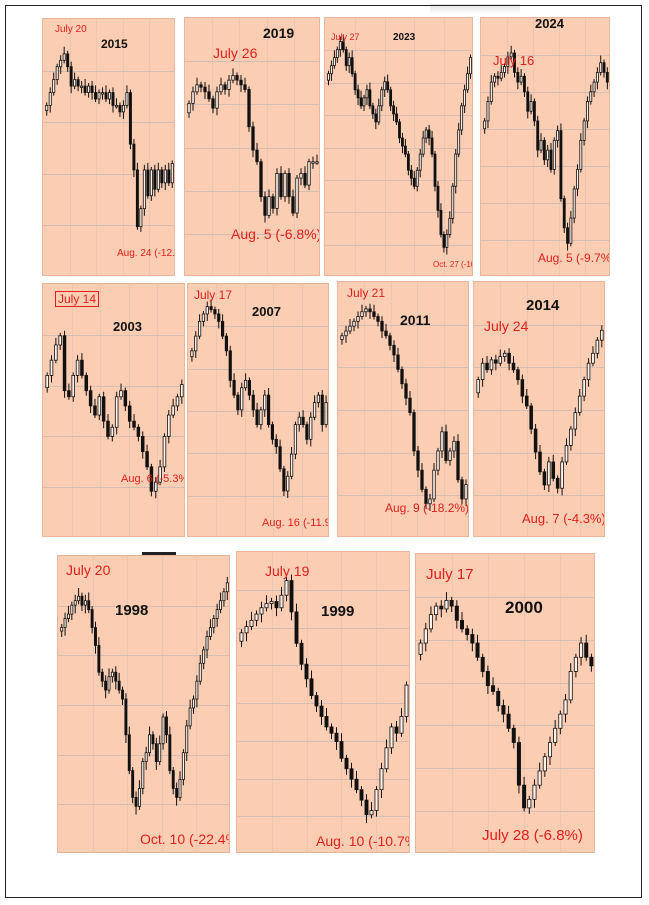 Image resolution: width=649 pixels, height=905 pixels. Describe the element at coordinates (159, 554) in the screenshot. I see `redaction-bar` at that location.